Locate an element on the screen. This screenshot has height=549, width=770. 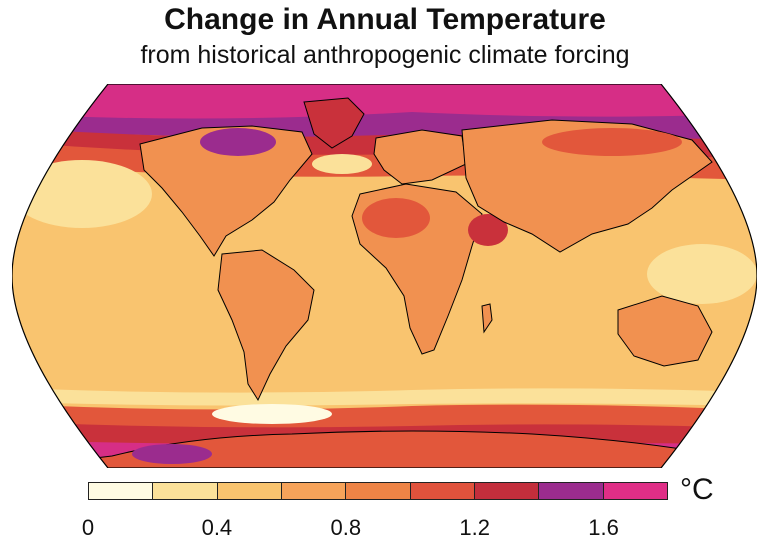
southern-cool-band is located at coordinates (384, 397).